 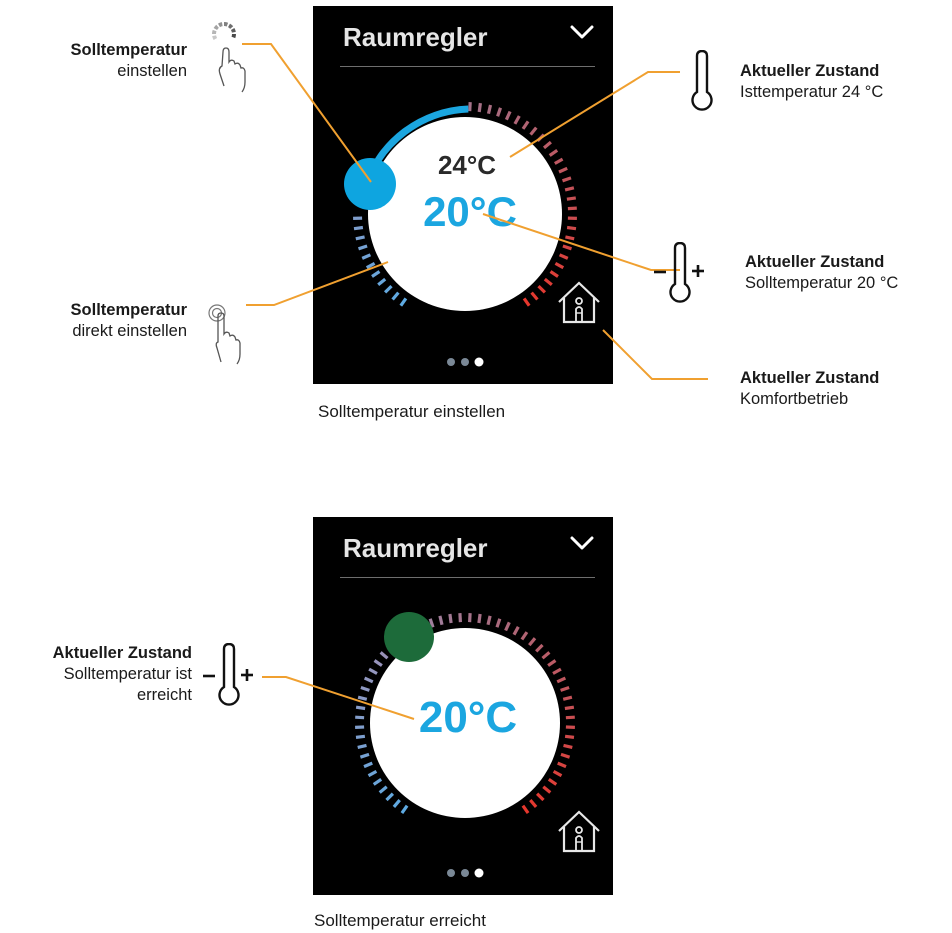 I want to click on thermostat-panel-1: Raumregler 24°C 20°C, so click(x=463, y=195).